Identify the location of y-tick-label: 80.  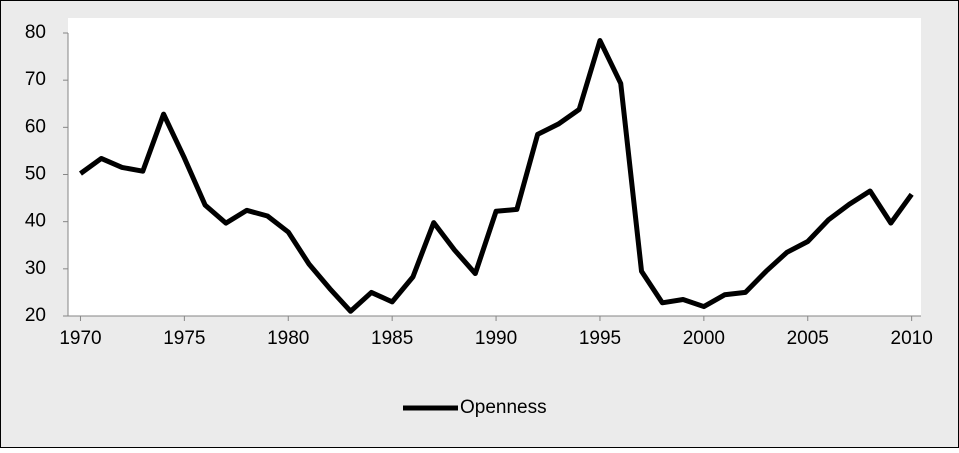
(35, 32).